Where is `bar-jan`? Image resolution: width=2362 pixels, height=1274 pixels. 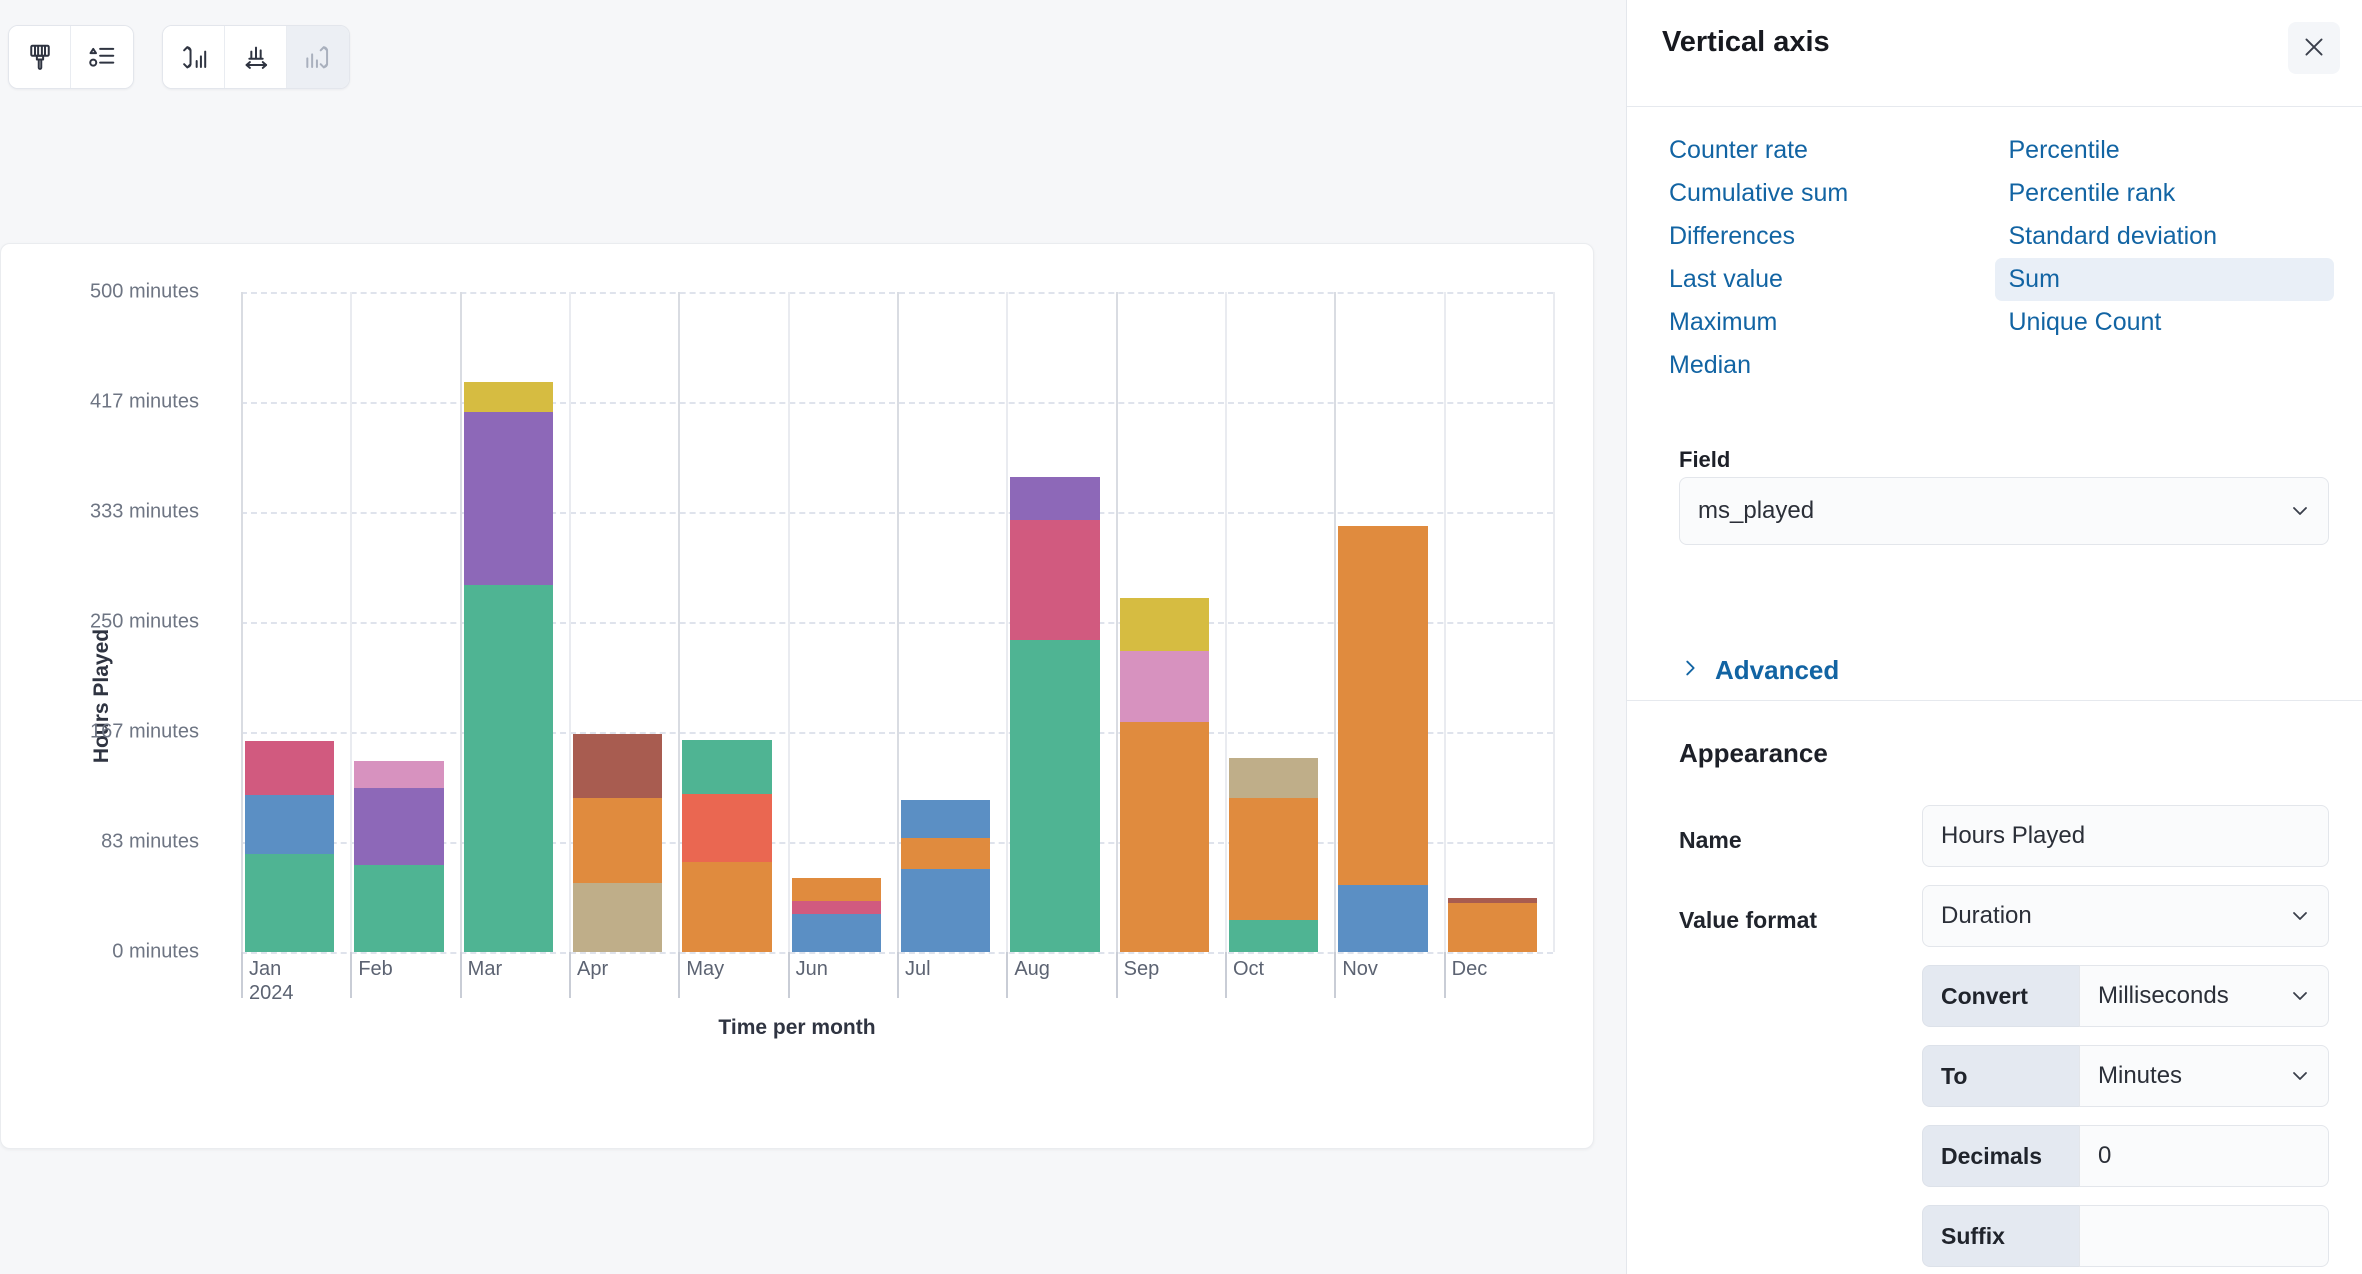
bar-jan is located at coordinates (290, 846).